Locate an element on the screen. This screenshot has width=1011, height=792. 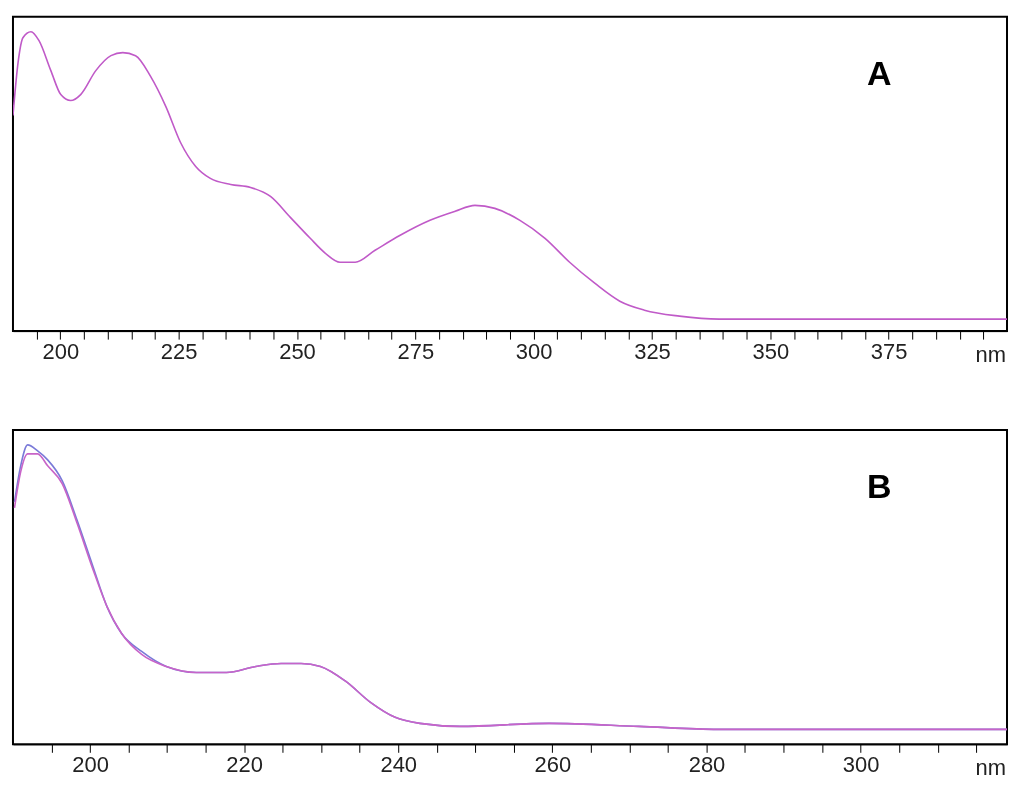
text: A is located at coordinates (879, 72).